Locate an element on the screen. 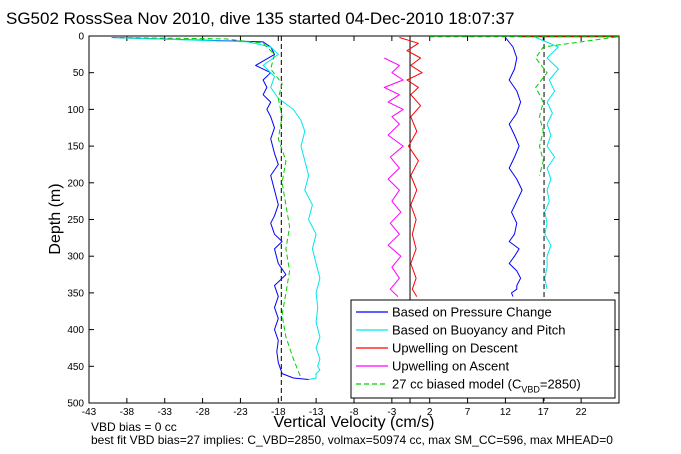 This screenshot has width=681, height=454. x-tick-label: -43 is located at coordinates (89, 412).